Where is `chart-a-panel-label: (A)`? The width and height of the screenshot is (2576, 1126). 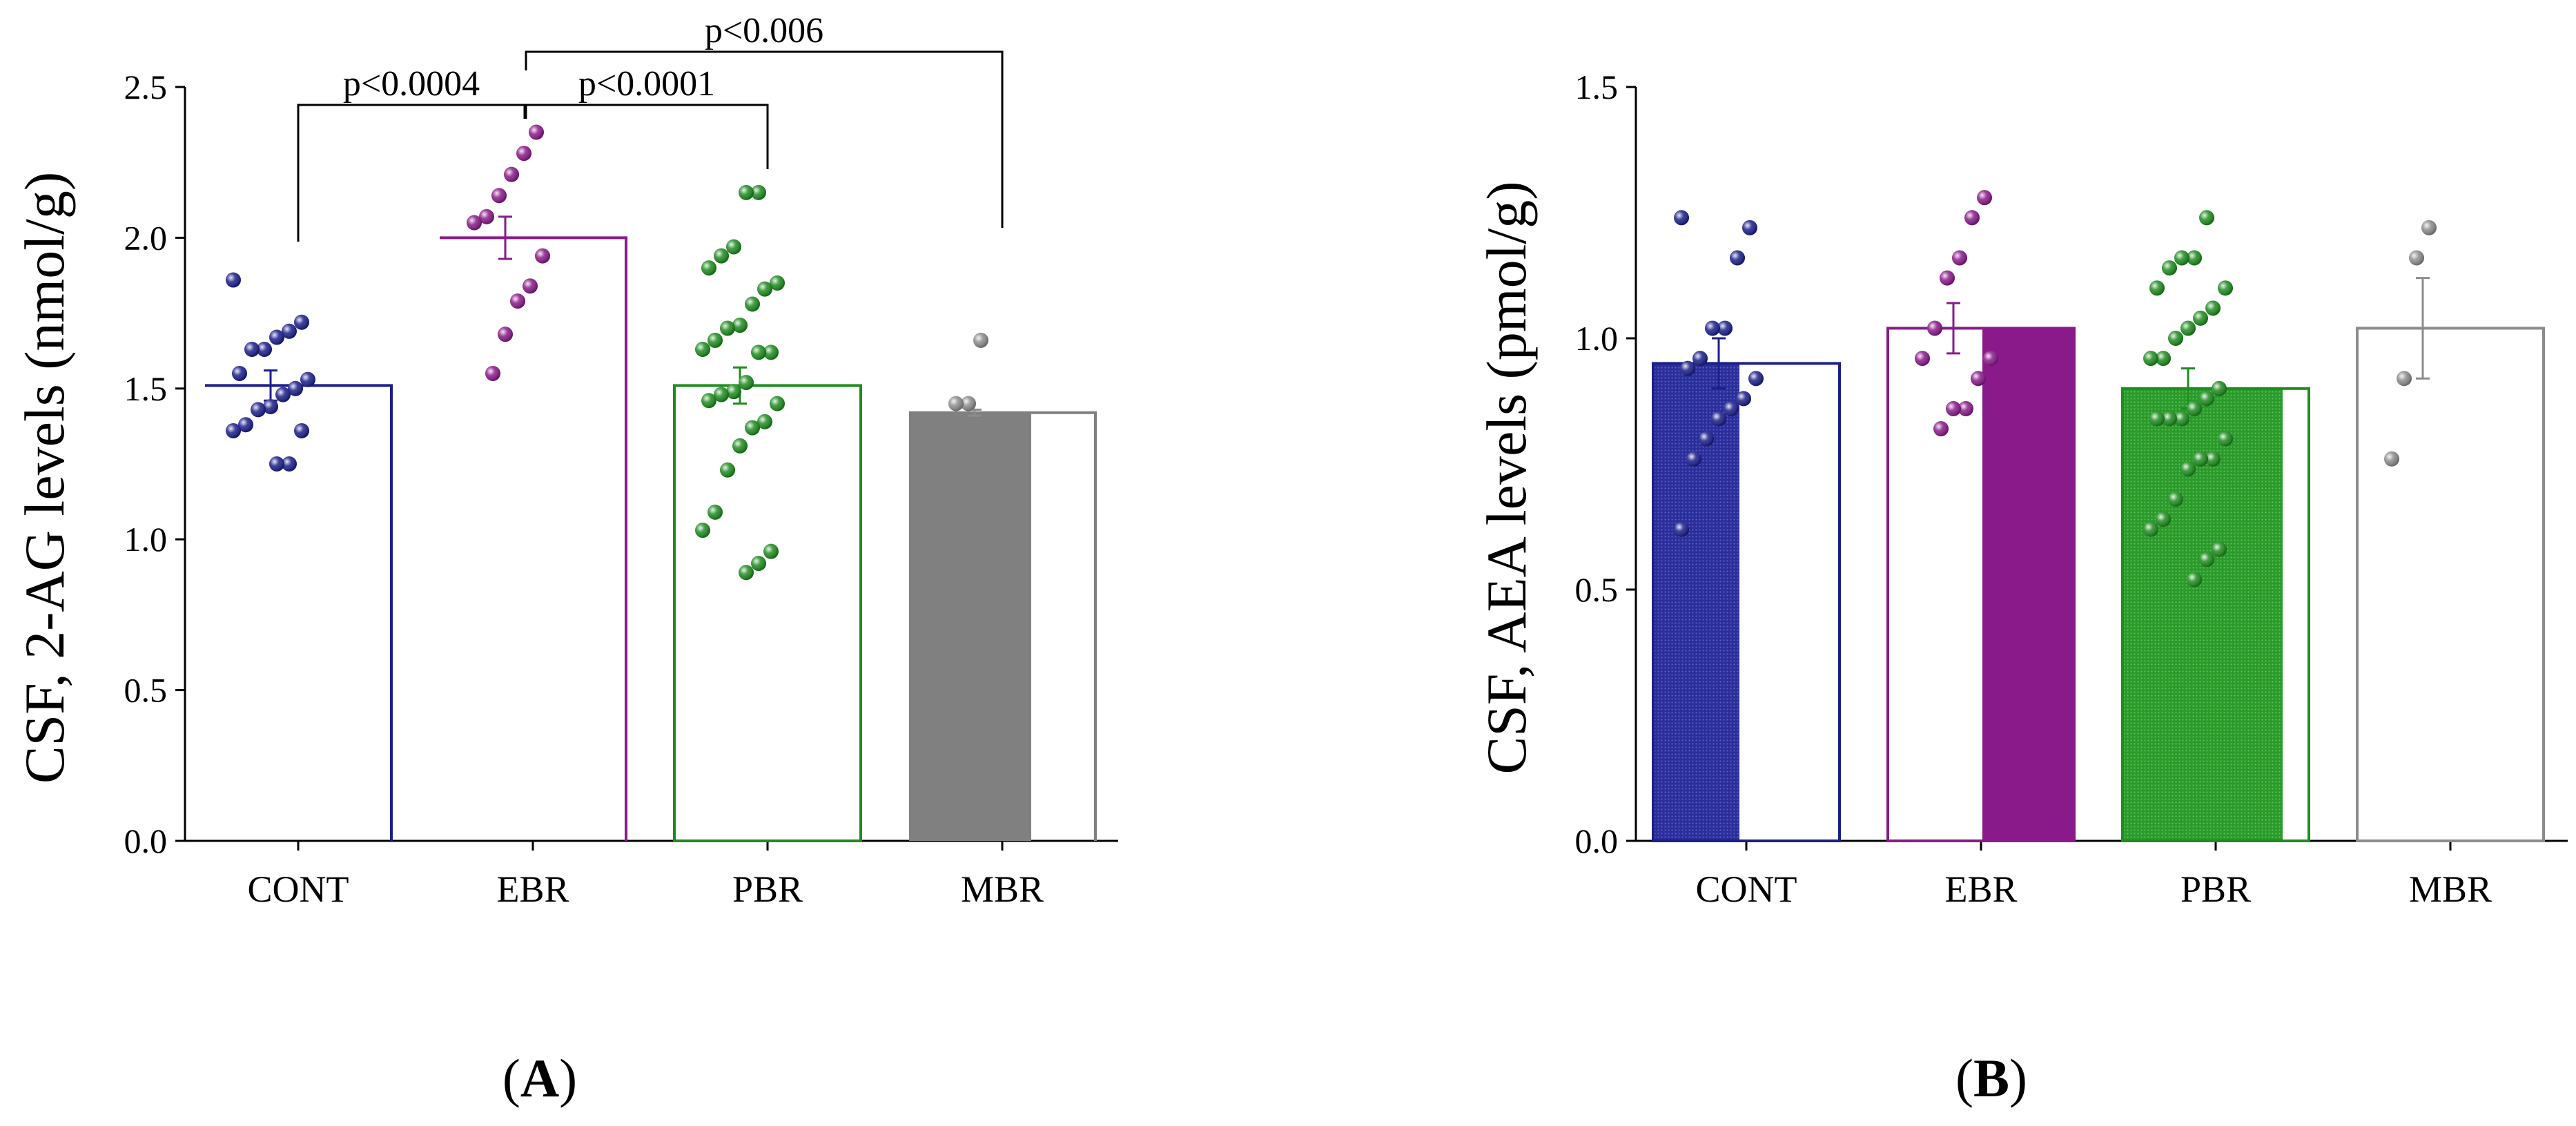 chart-a-panel-label: (A) is located at coordinates (539, 1078).